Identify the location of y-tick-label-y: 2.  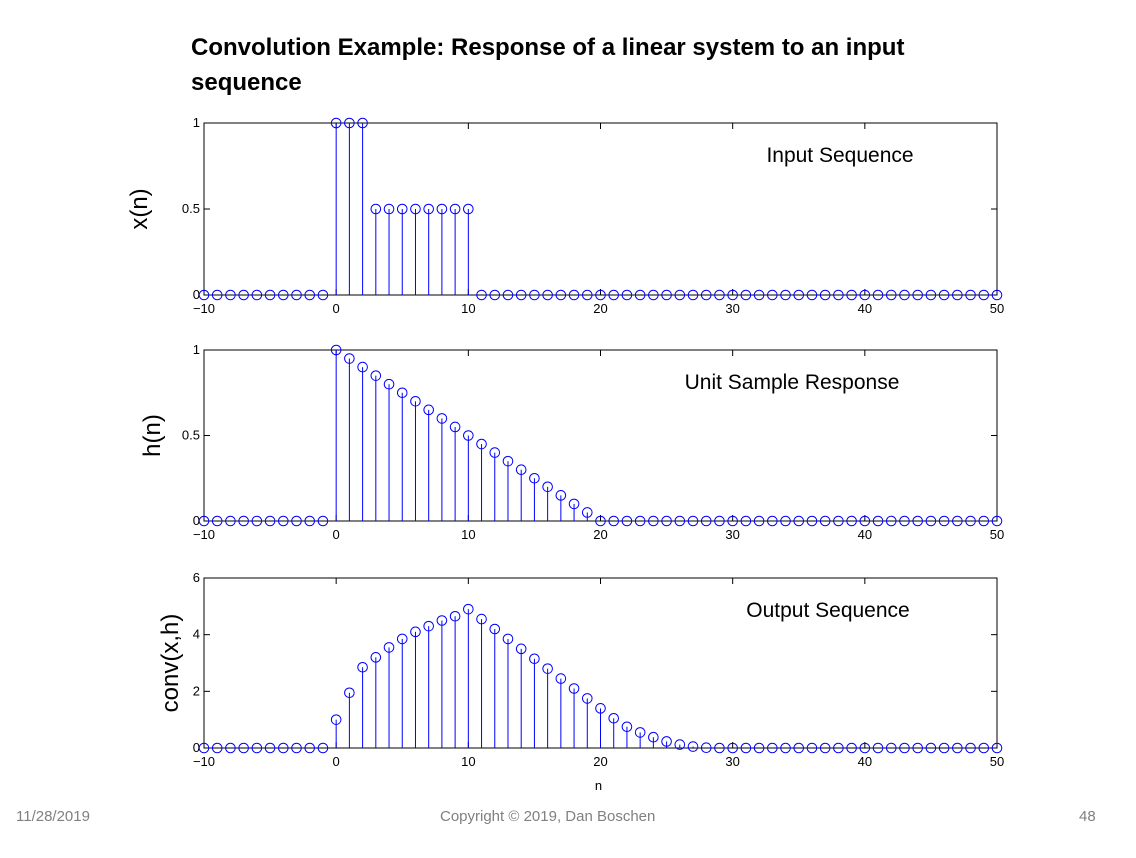
(196, 690).